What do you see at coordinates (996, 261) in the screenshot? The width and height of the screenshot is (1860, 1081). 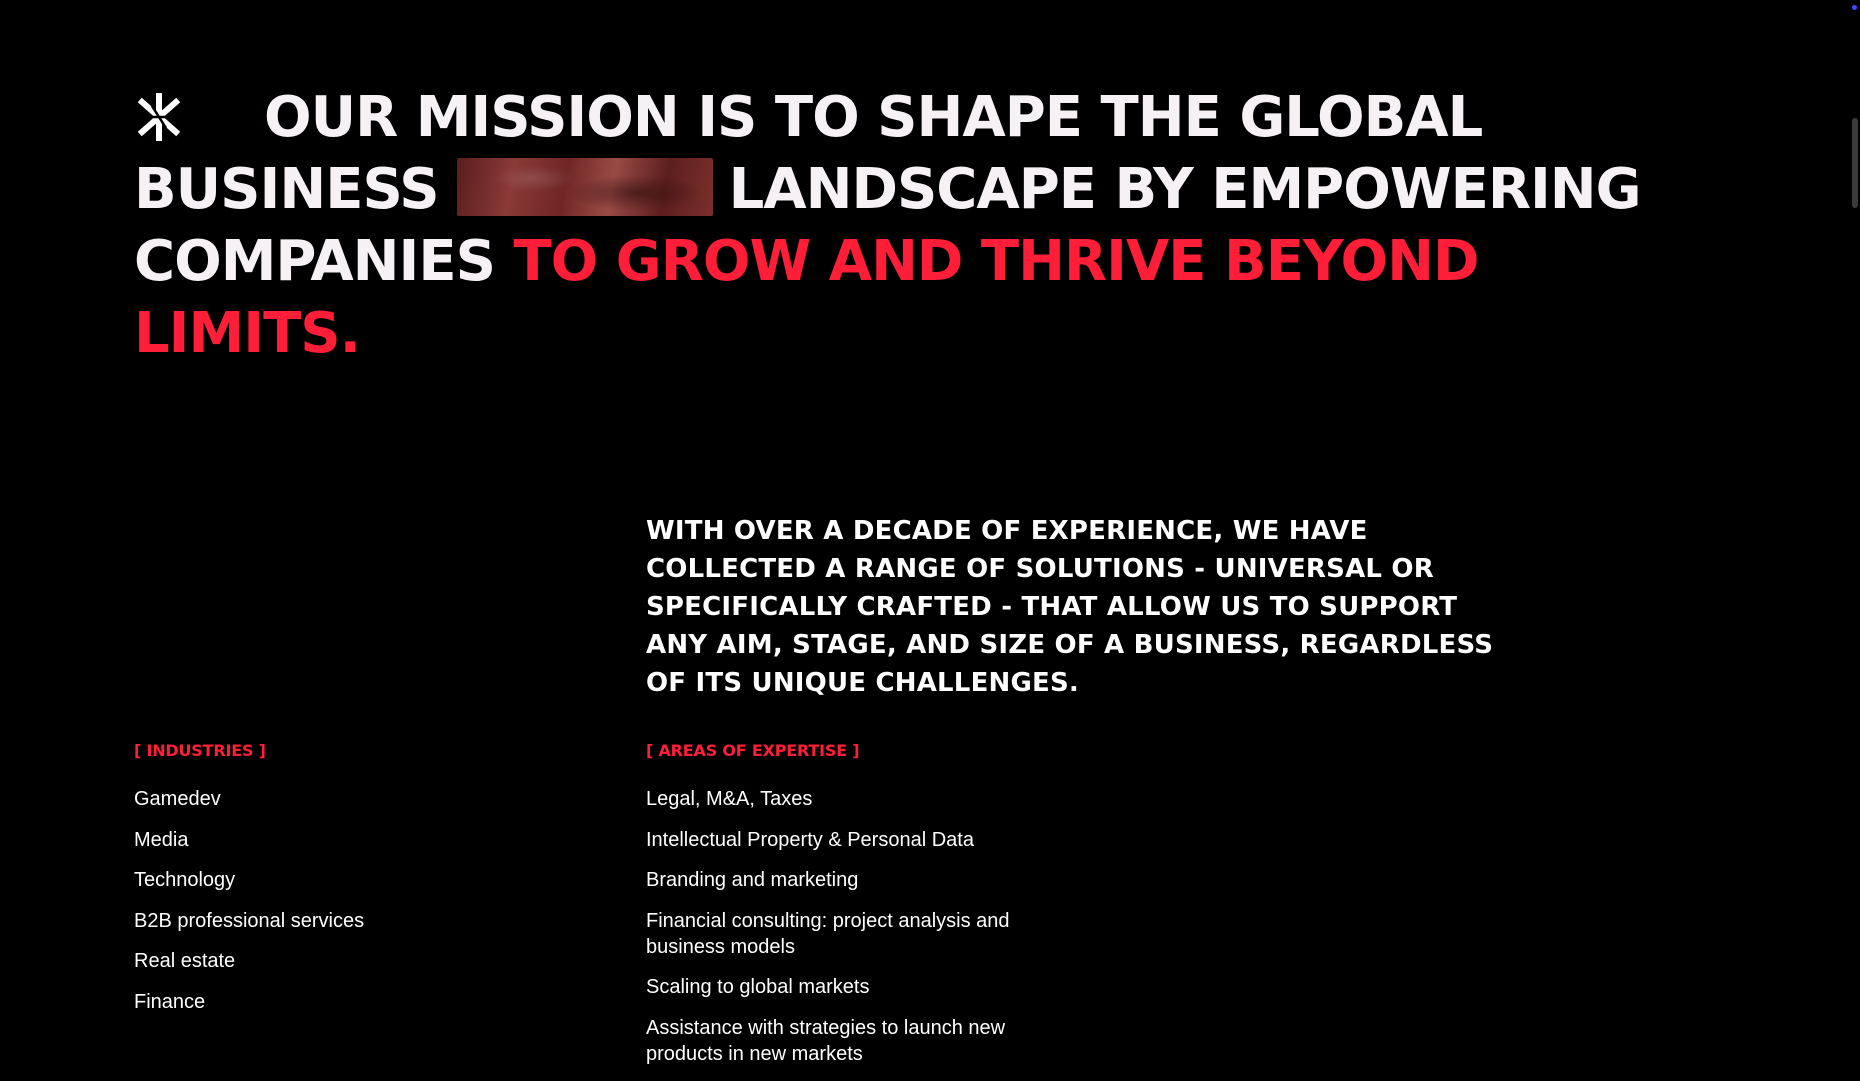 I see `mission-text-3b-accent: TO GROW AND THRIVE BEYOND` at bounding box center [996, 261].